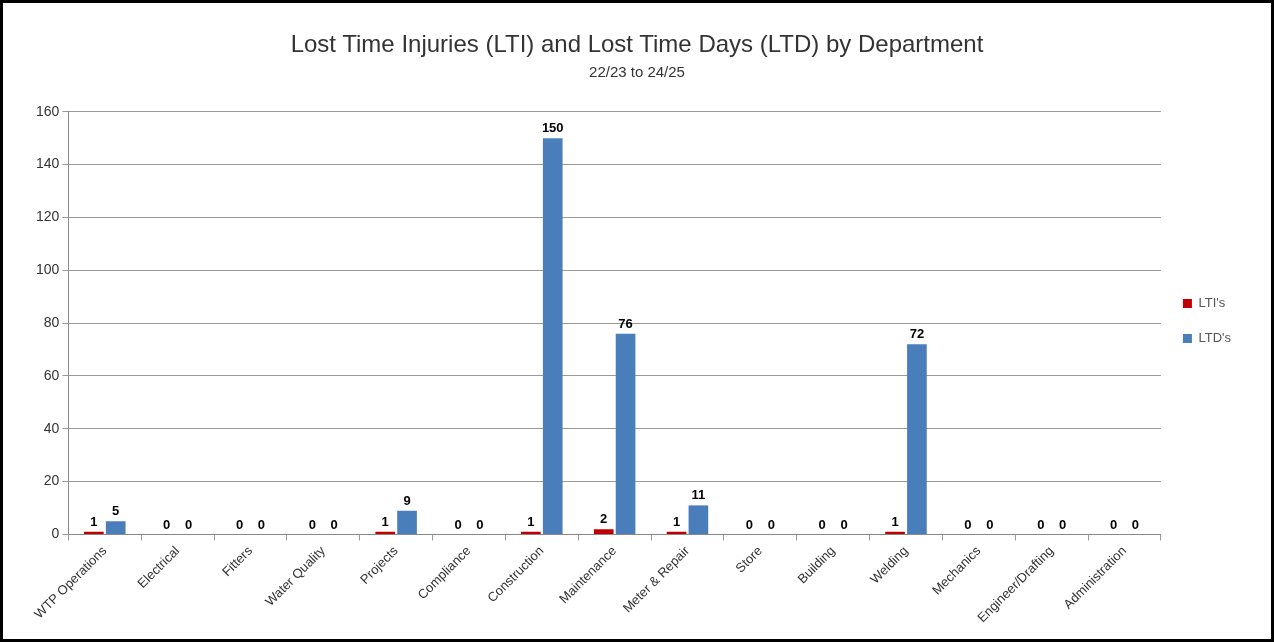 This screenshot has width=1274, height=642. I want to click on legend-label: LTD's, so click(1215, 338).